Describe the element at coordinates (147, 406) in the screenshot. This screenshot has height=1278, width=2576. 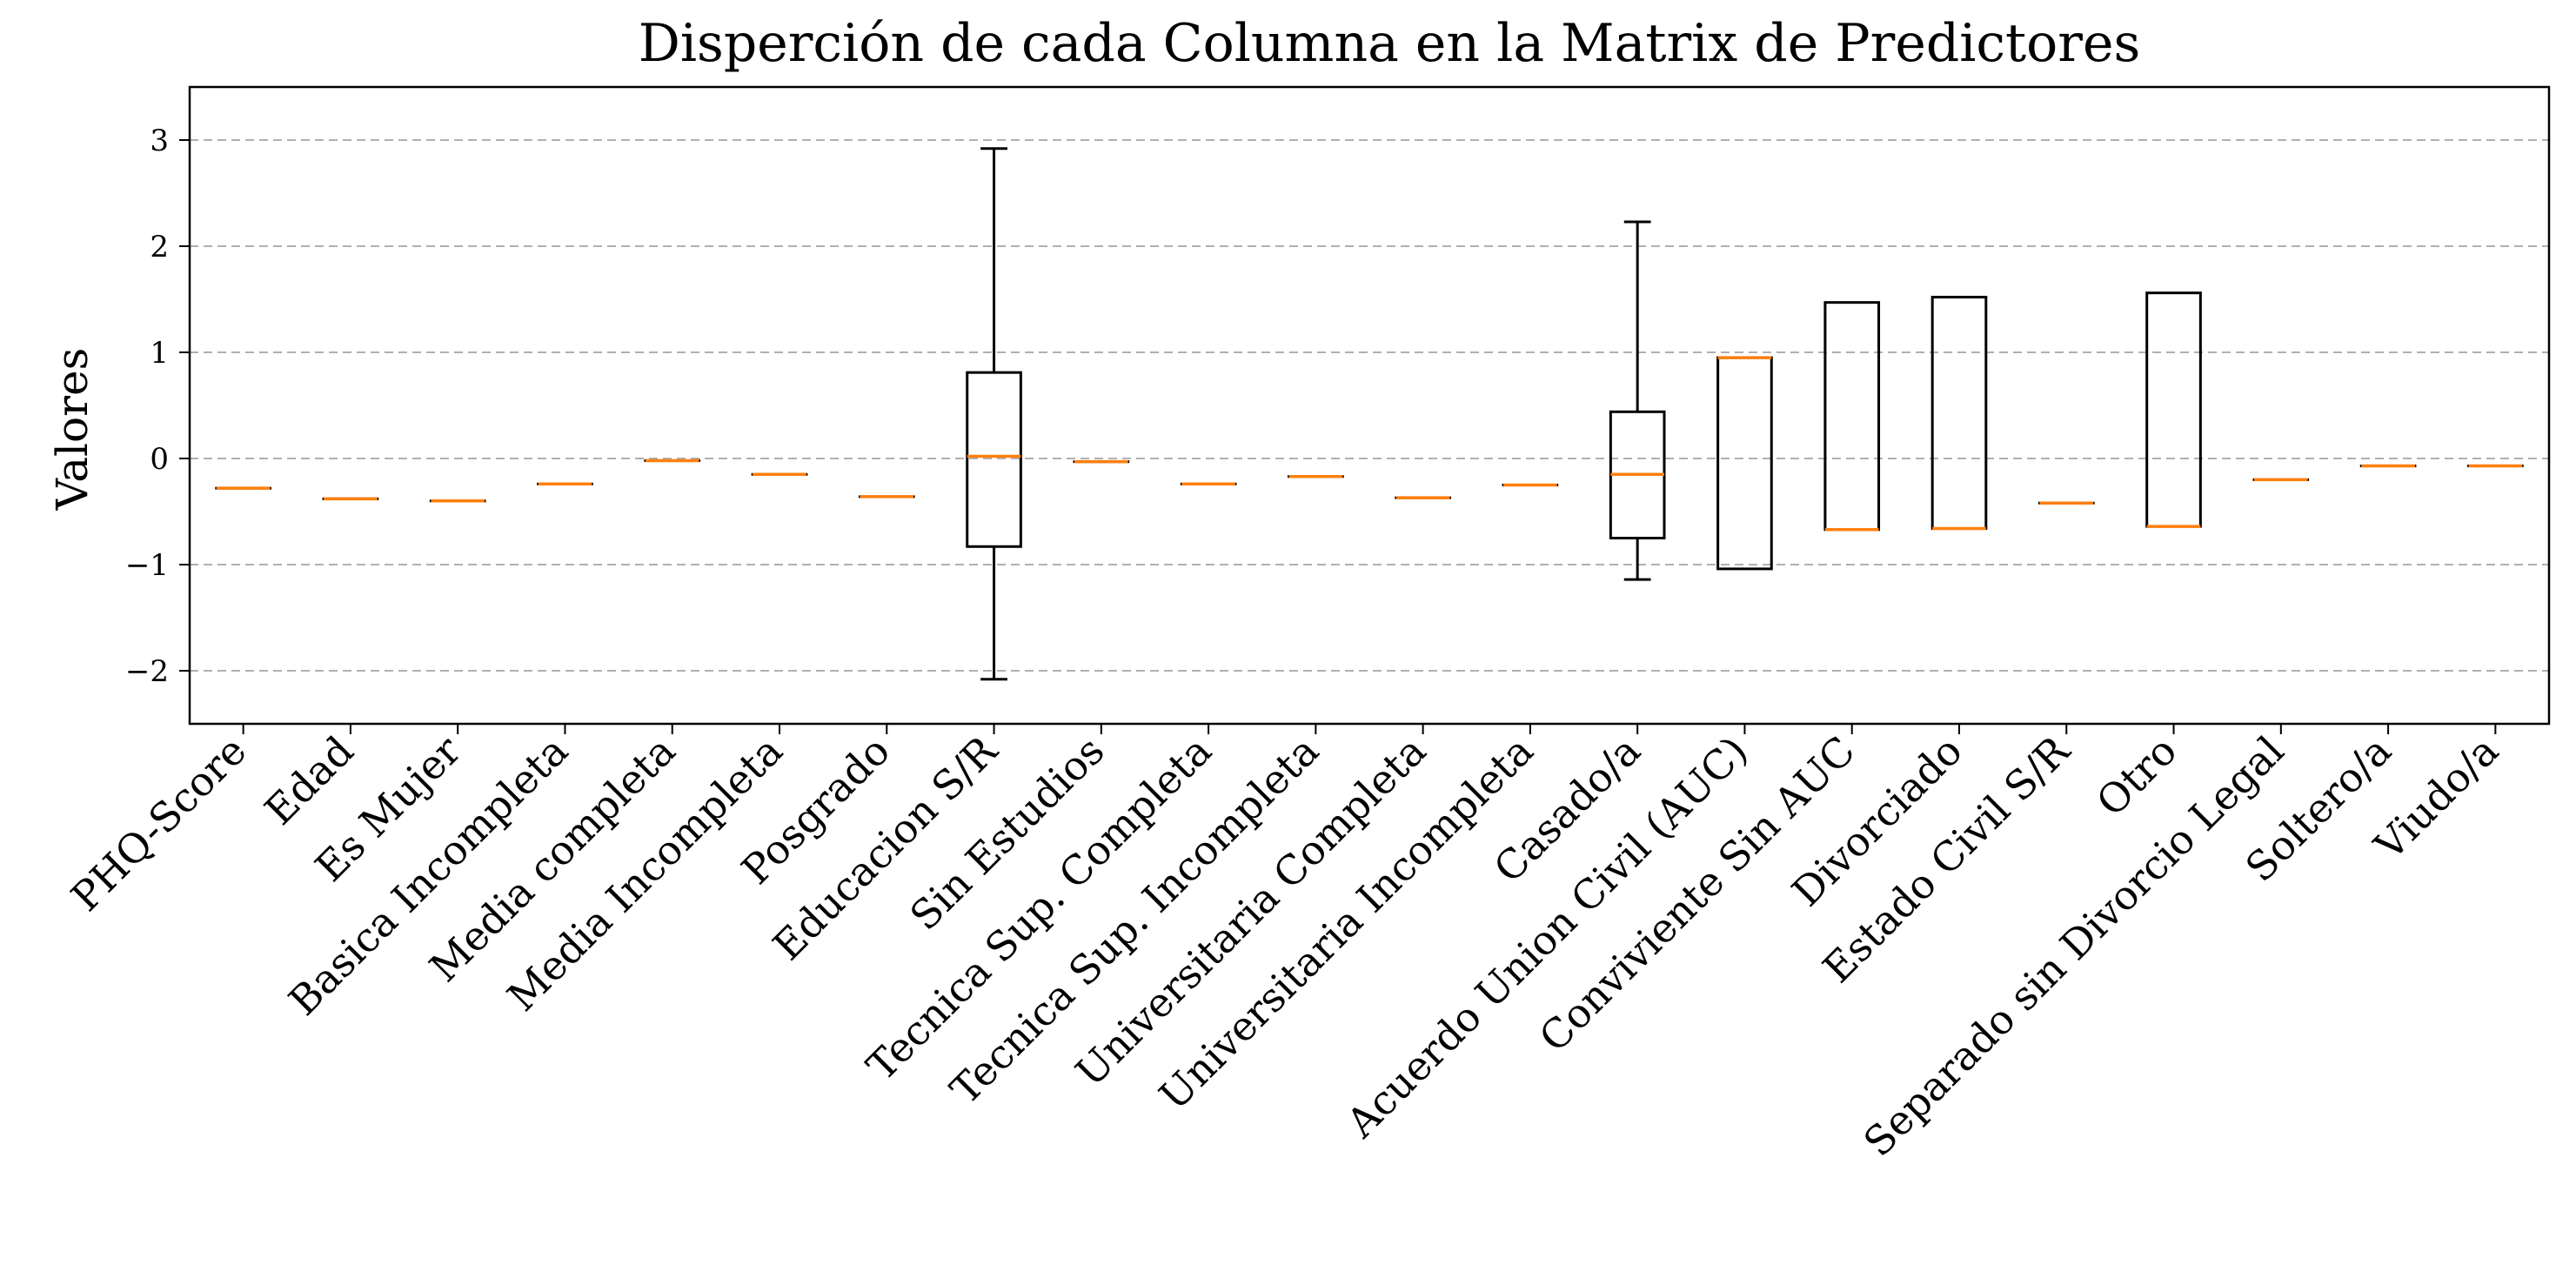
I see `y-tick-labels: −2 −1 0 1 2 3` at that location.